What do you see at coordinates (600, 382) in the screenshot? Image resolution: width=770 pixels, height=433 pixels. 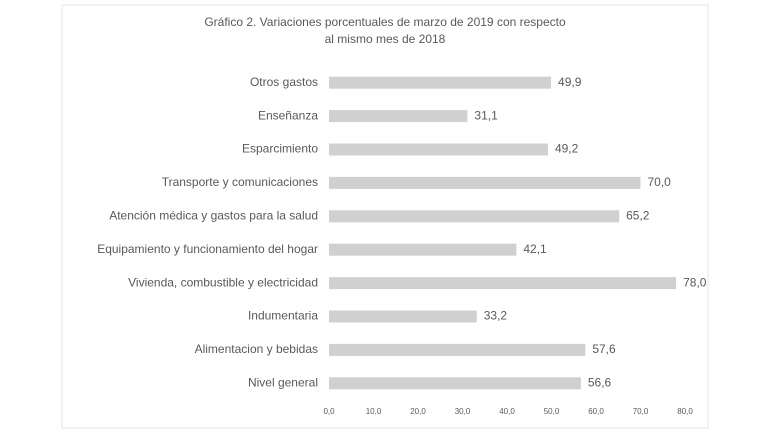 I see `value-label: 56,6` at bounding box center [600, 382].